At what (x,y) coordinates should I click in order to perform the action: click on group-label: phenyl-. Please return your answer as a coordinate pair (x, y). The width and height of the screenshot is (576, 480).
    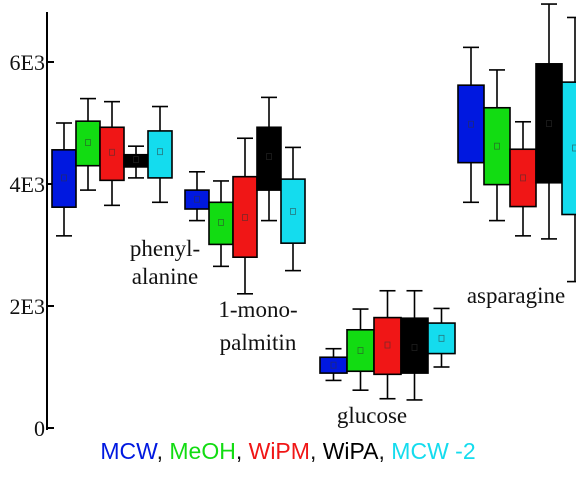
    Looking at the image, I should click on (165, 248).